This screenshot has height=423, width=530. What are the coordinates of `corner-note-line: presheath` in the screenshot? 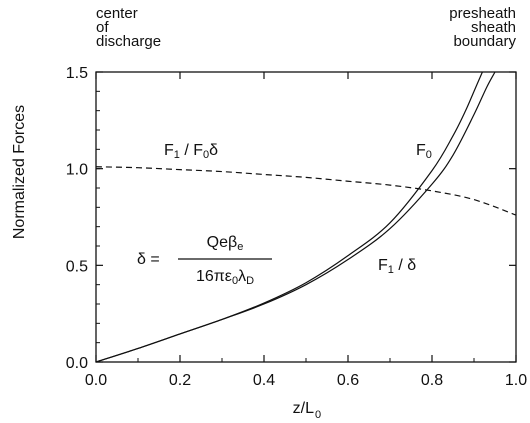 It's located at (482, 13).